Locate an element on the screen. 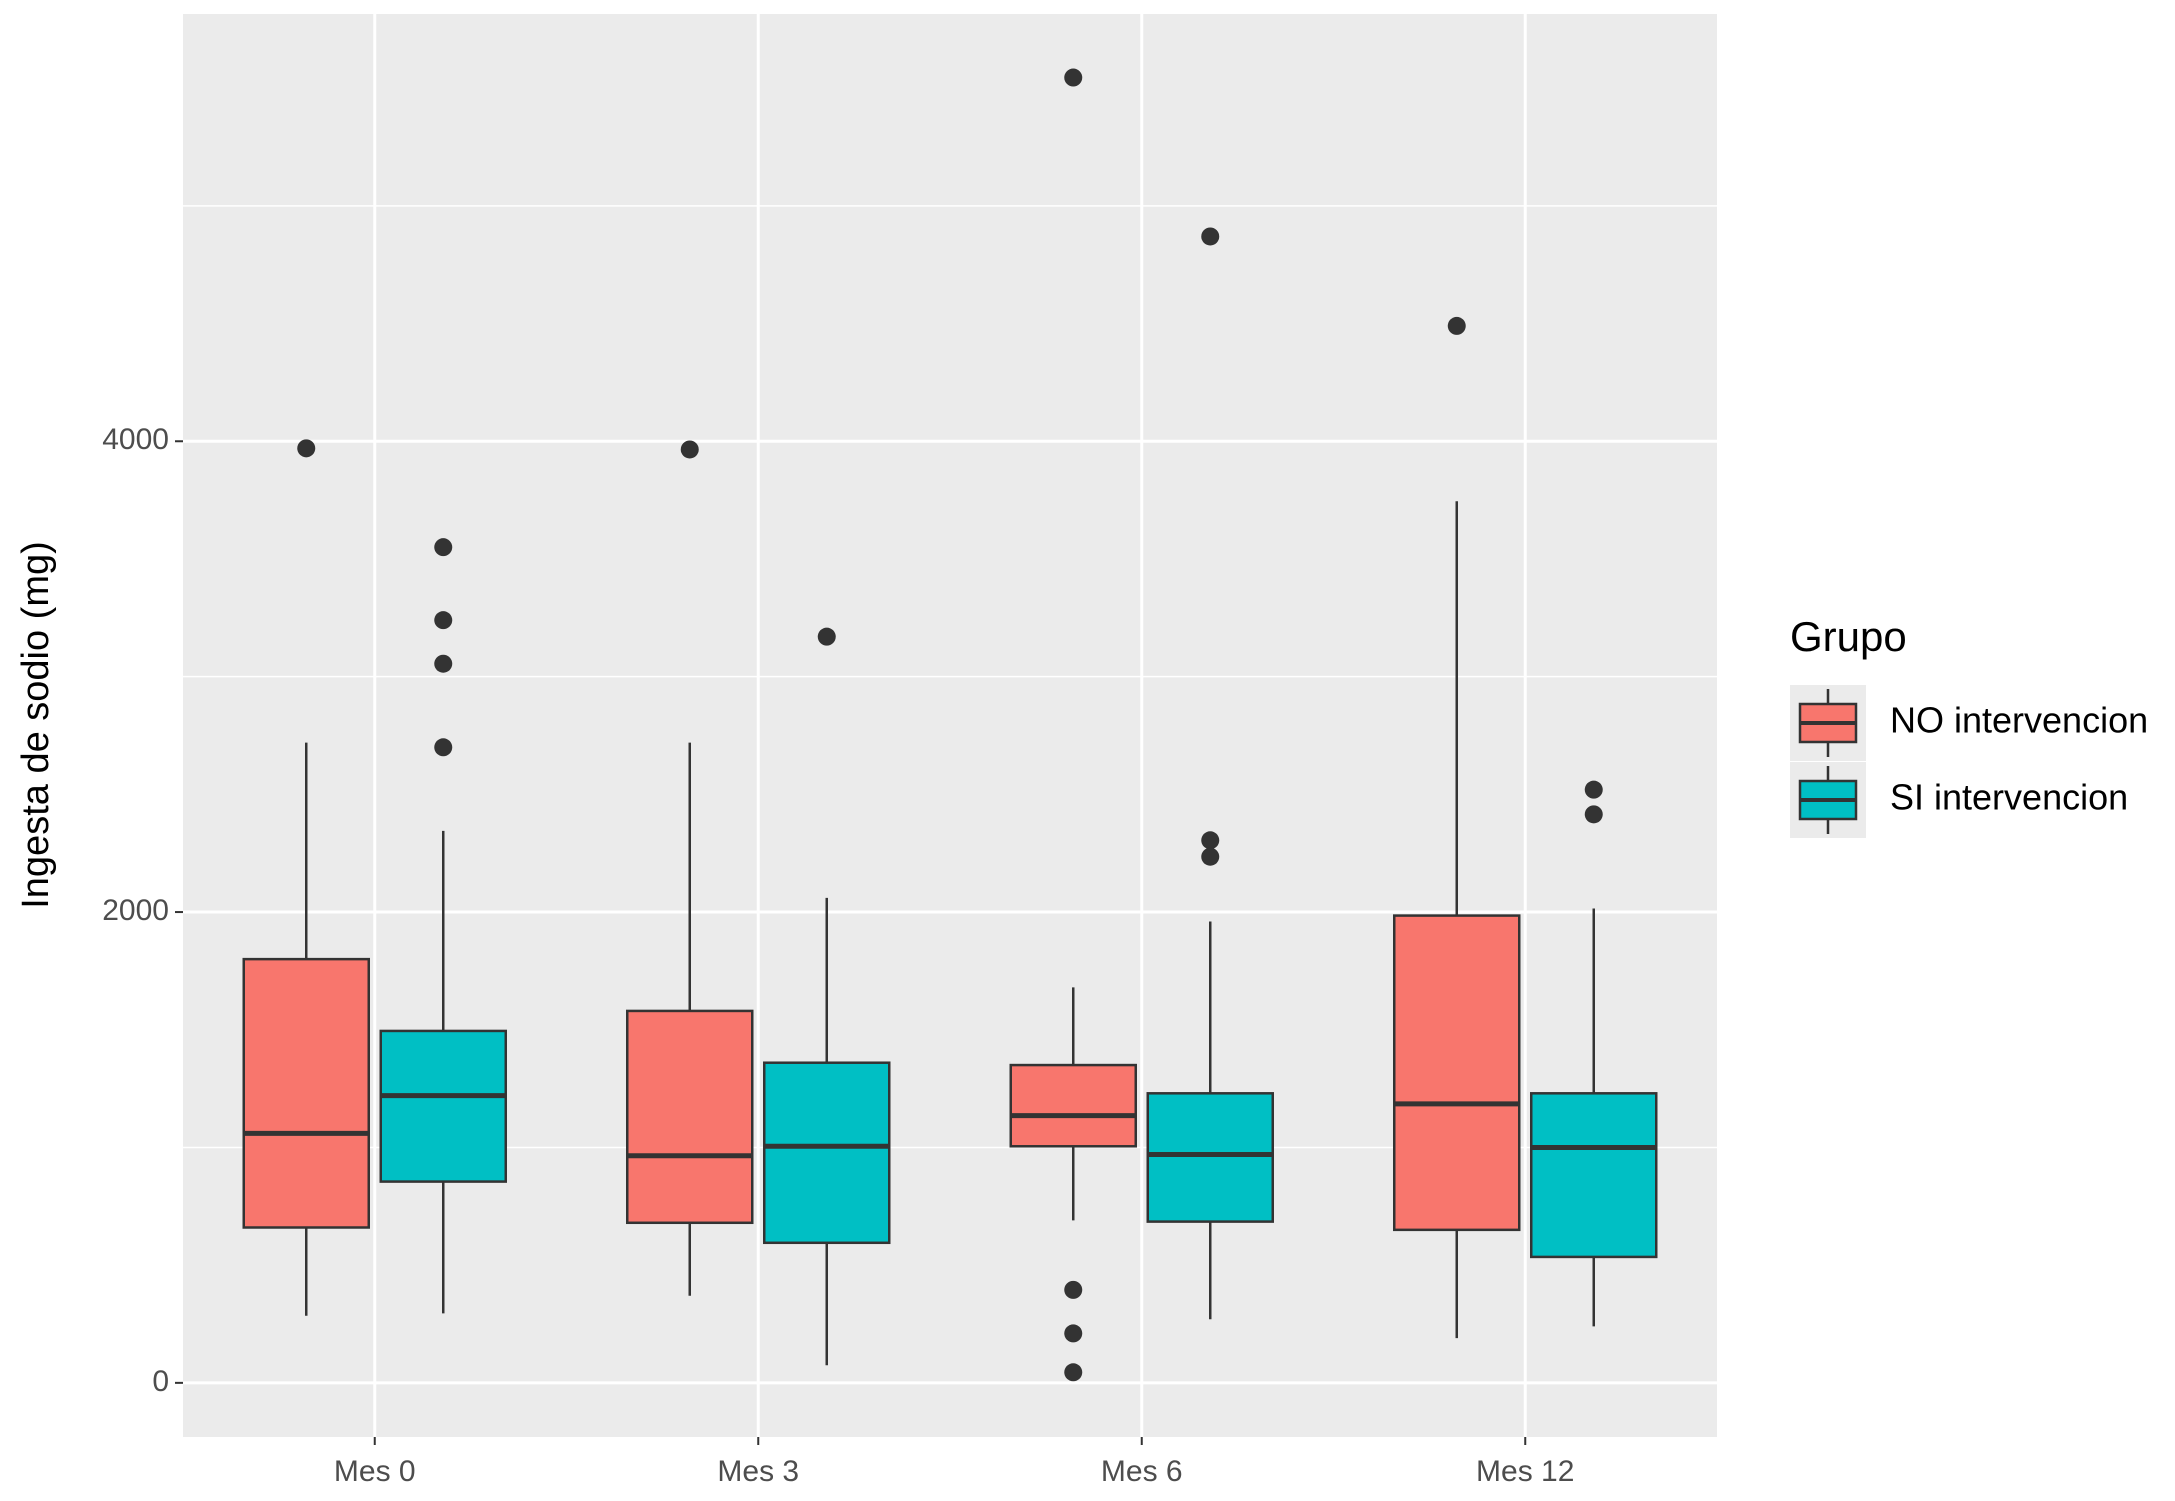  x-tick-label: Mes 0 is located at coordinates (375, 1471).